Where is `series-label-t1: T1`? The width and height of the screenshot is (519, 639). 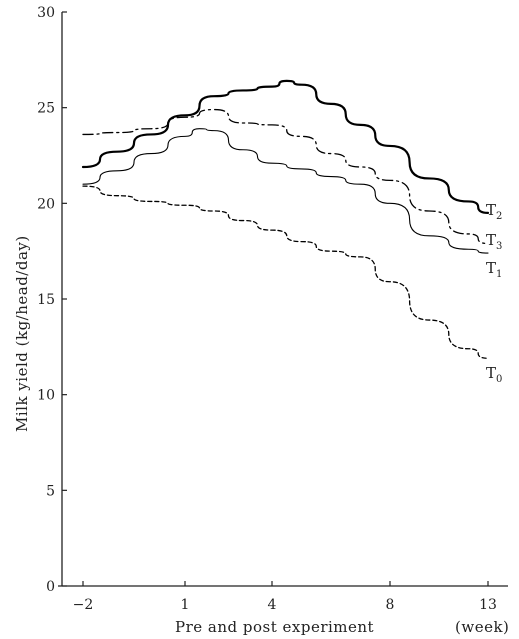 series-label-t1: T1 is located at coordinates (494, 269).